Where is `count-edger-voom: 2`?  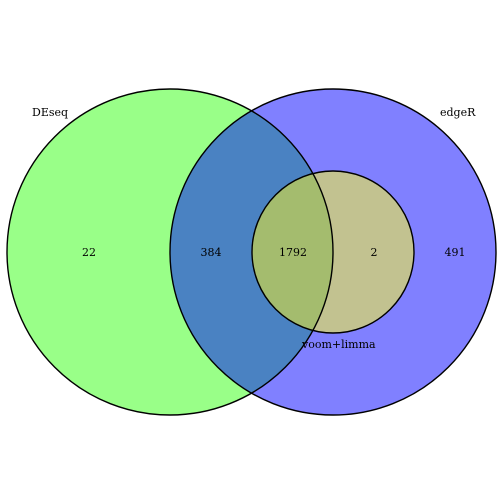
count-edger-voom: 2 is located at coordinates (374, 252).